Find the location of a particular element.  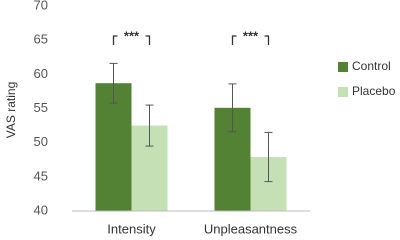

x-tick-label: Intensity is located at coordinates (131, 228).